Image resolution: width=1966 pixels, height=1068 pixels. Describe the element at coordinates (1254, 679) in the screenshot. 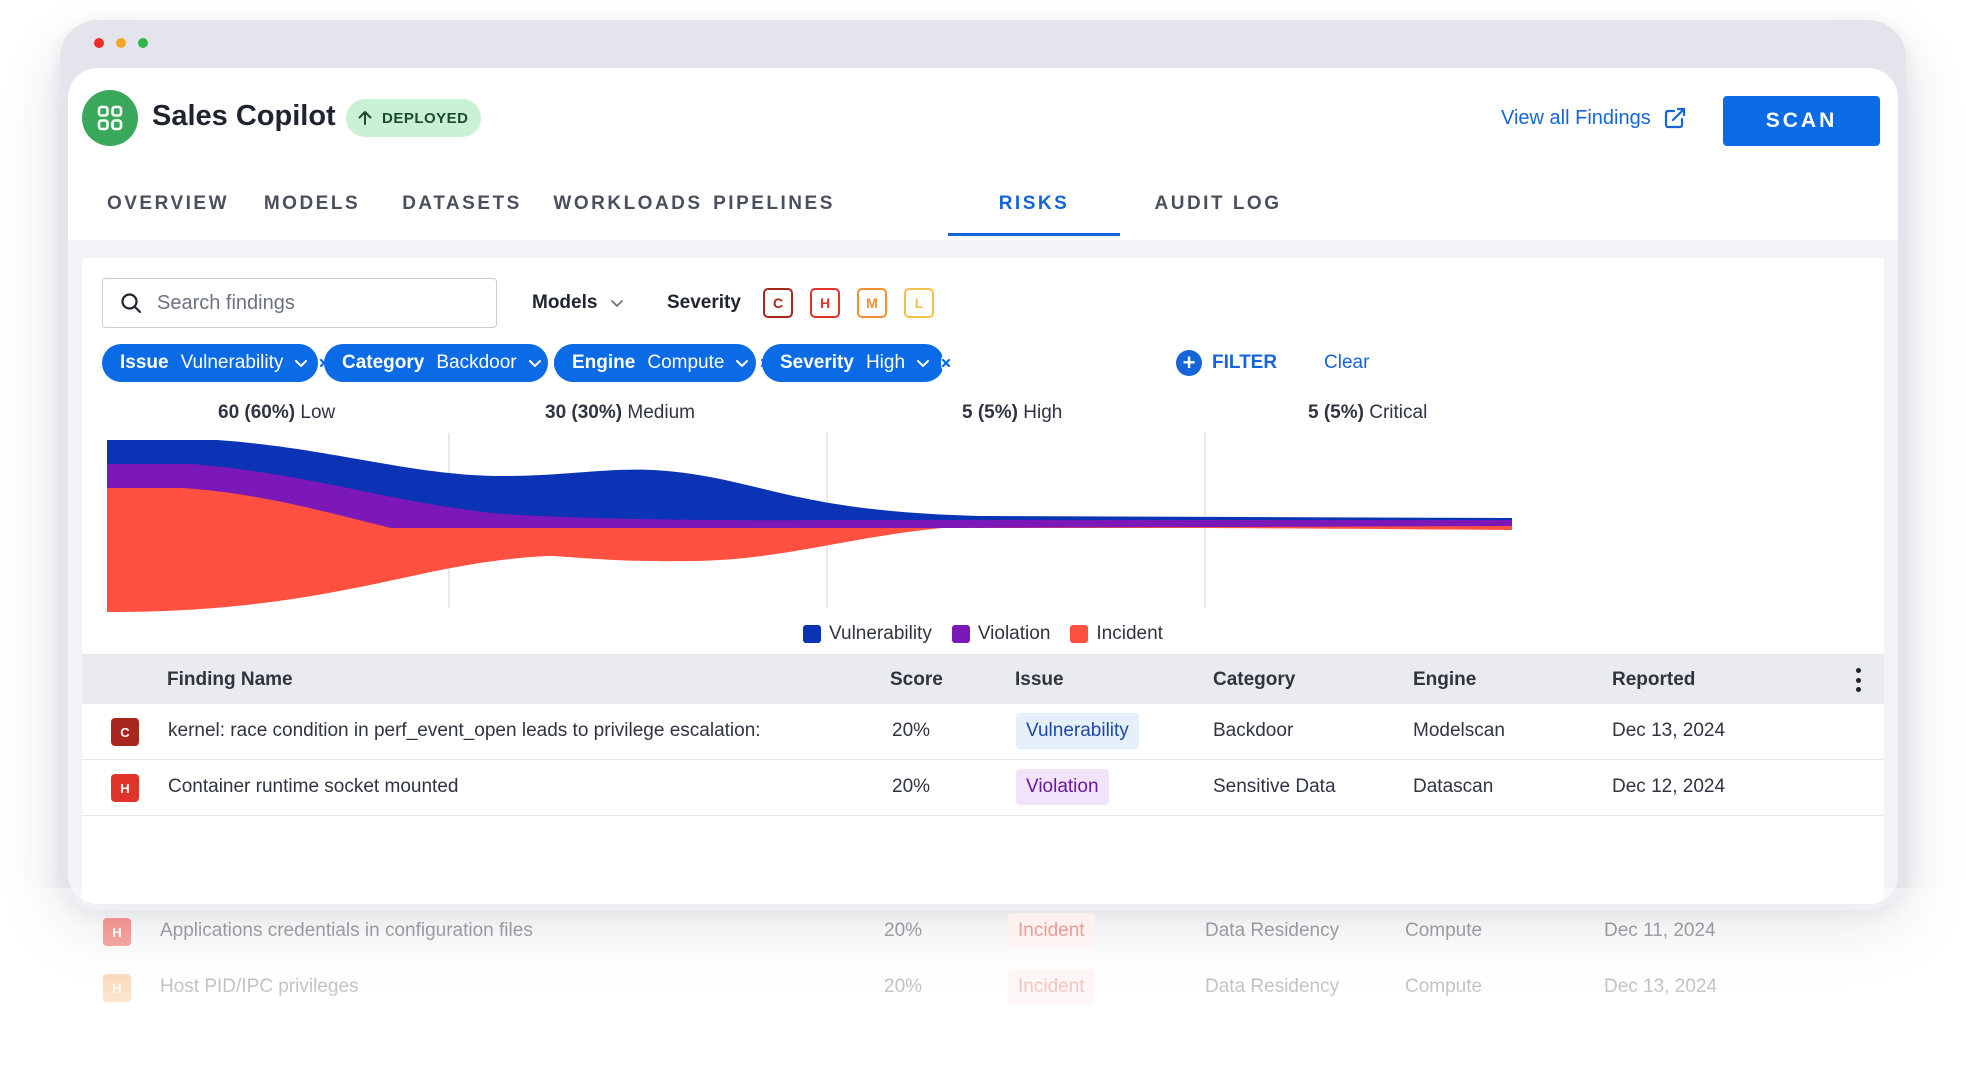

I see `column-header-category: Category` at that location.